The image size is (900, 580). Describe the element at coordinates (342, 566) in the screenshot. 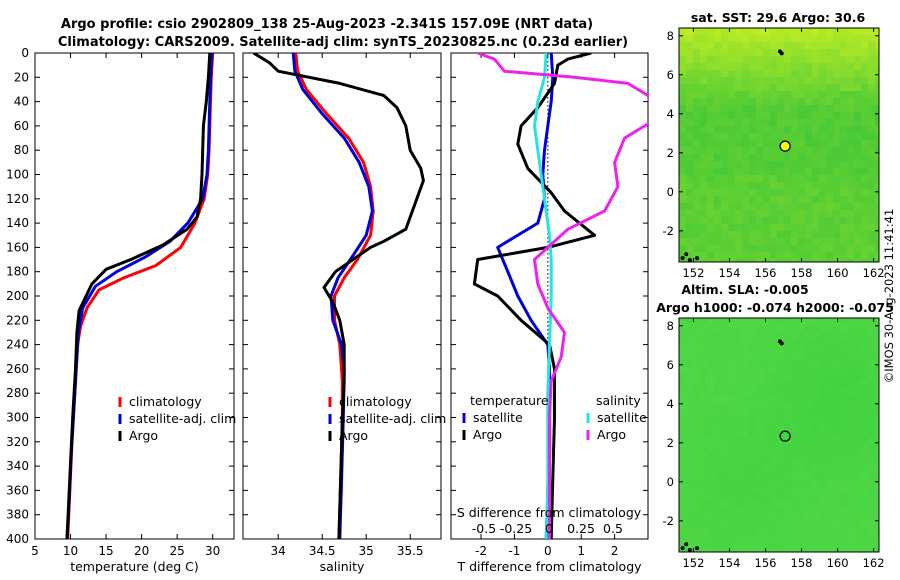

I see `x-axis-label: salinity` at that location.